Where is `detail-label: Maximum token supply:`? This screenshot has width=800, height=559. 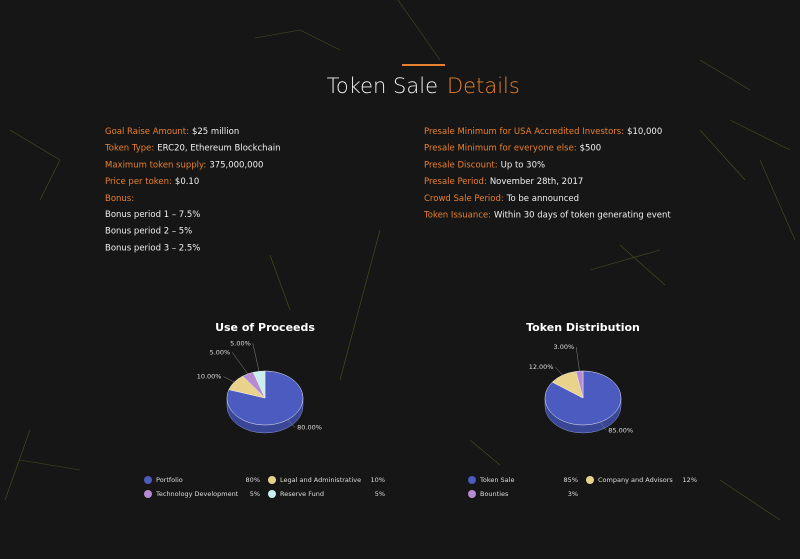
detail-label: Maximum token supply: is located at coordinates (155, 165).